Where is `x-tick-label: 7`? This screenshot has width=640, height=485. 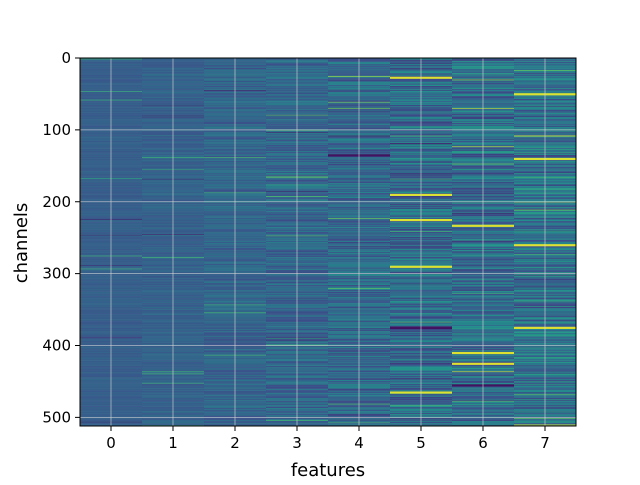 x-tick-label: 7 is located at coordinates (545, 443).